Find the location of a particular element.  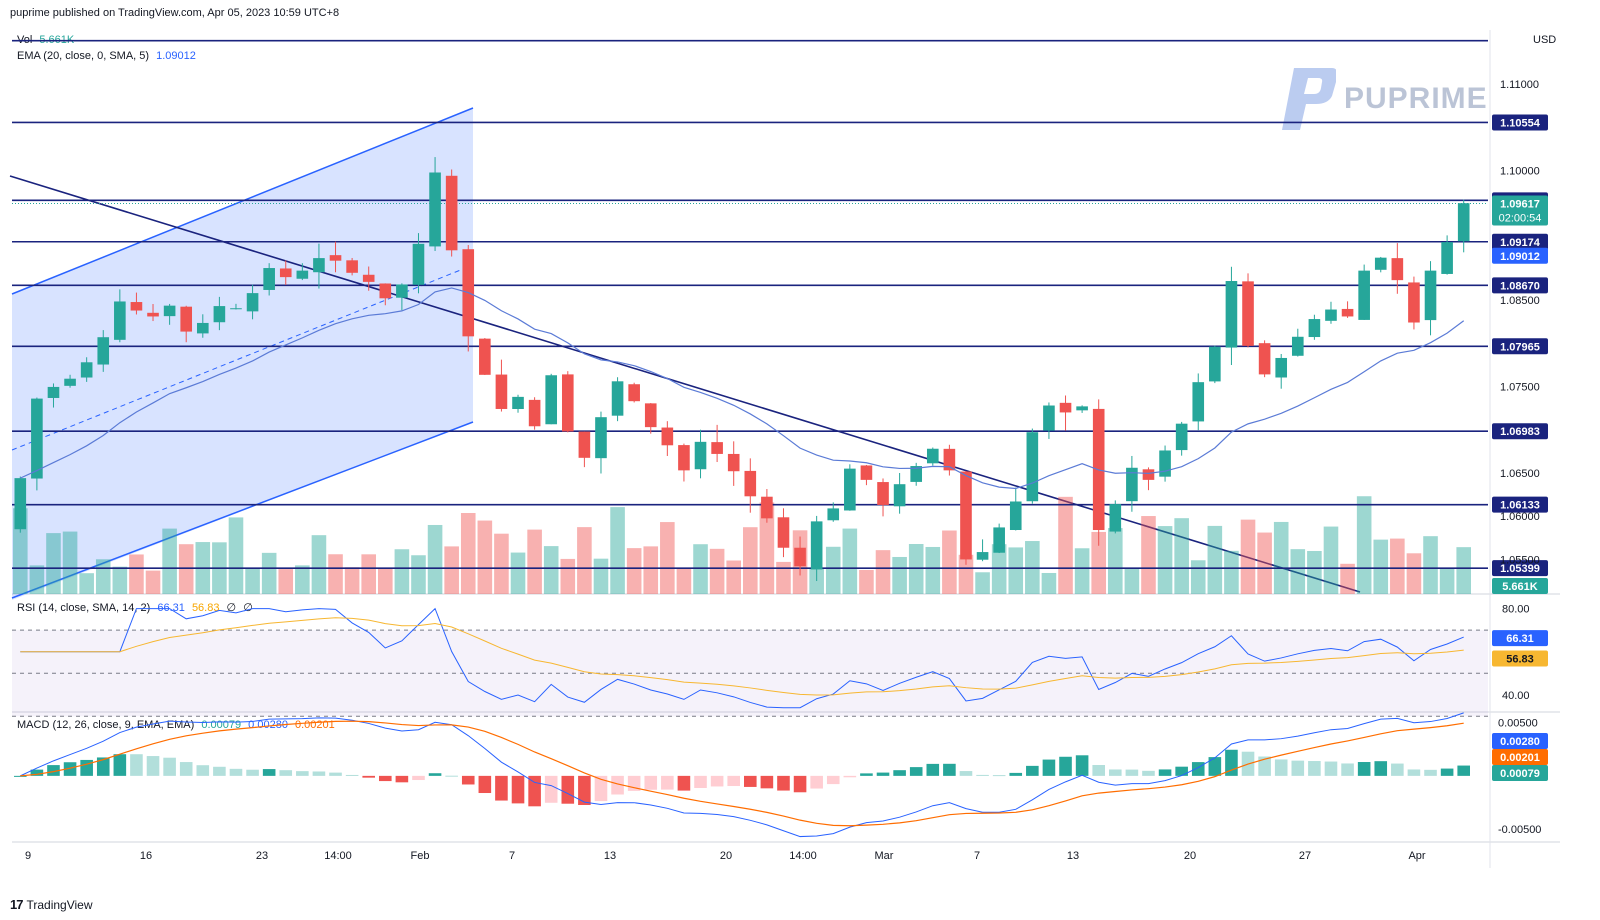

signal-line is located at coordinates (742, 773).